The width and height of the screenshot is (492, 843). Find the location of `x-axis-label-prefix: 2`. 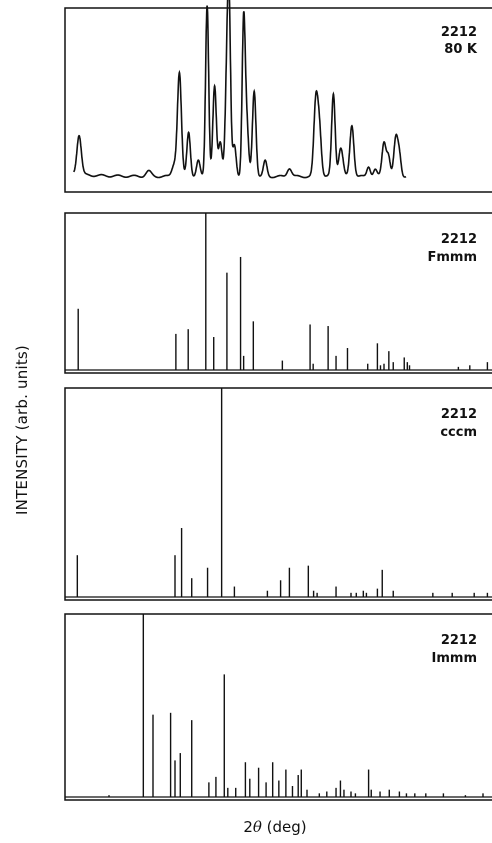

x-axis-label-prefix: 2 is located at coordinates (248, 827).